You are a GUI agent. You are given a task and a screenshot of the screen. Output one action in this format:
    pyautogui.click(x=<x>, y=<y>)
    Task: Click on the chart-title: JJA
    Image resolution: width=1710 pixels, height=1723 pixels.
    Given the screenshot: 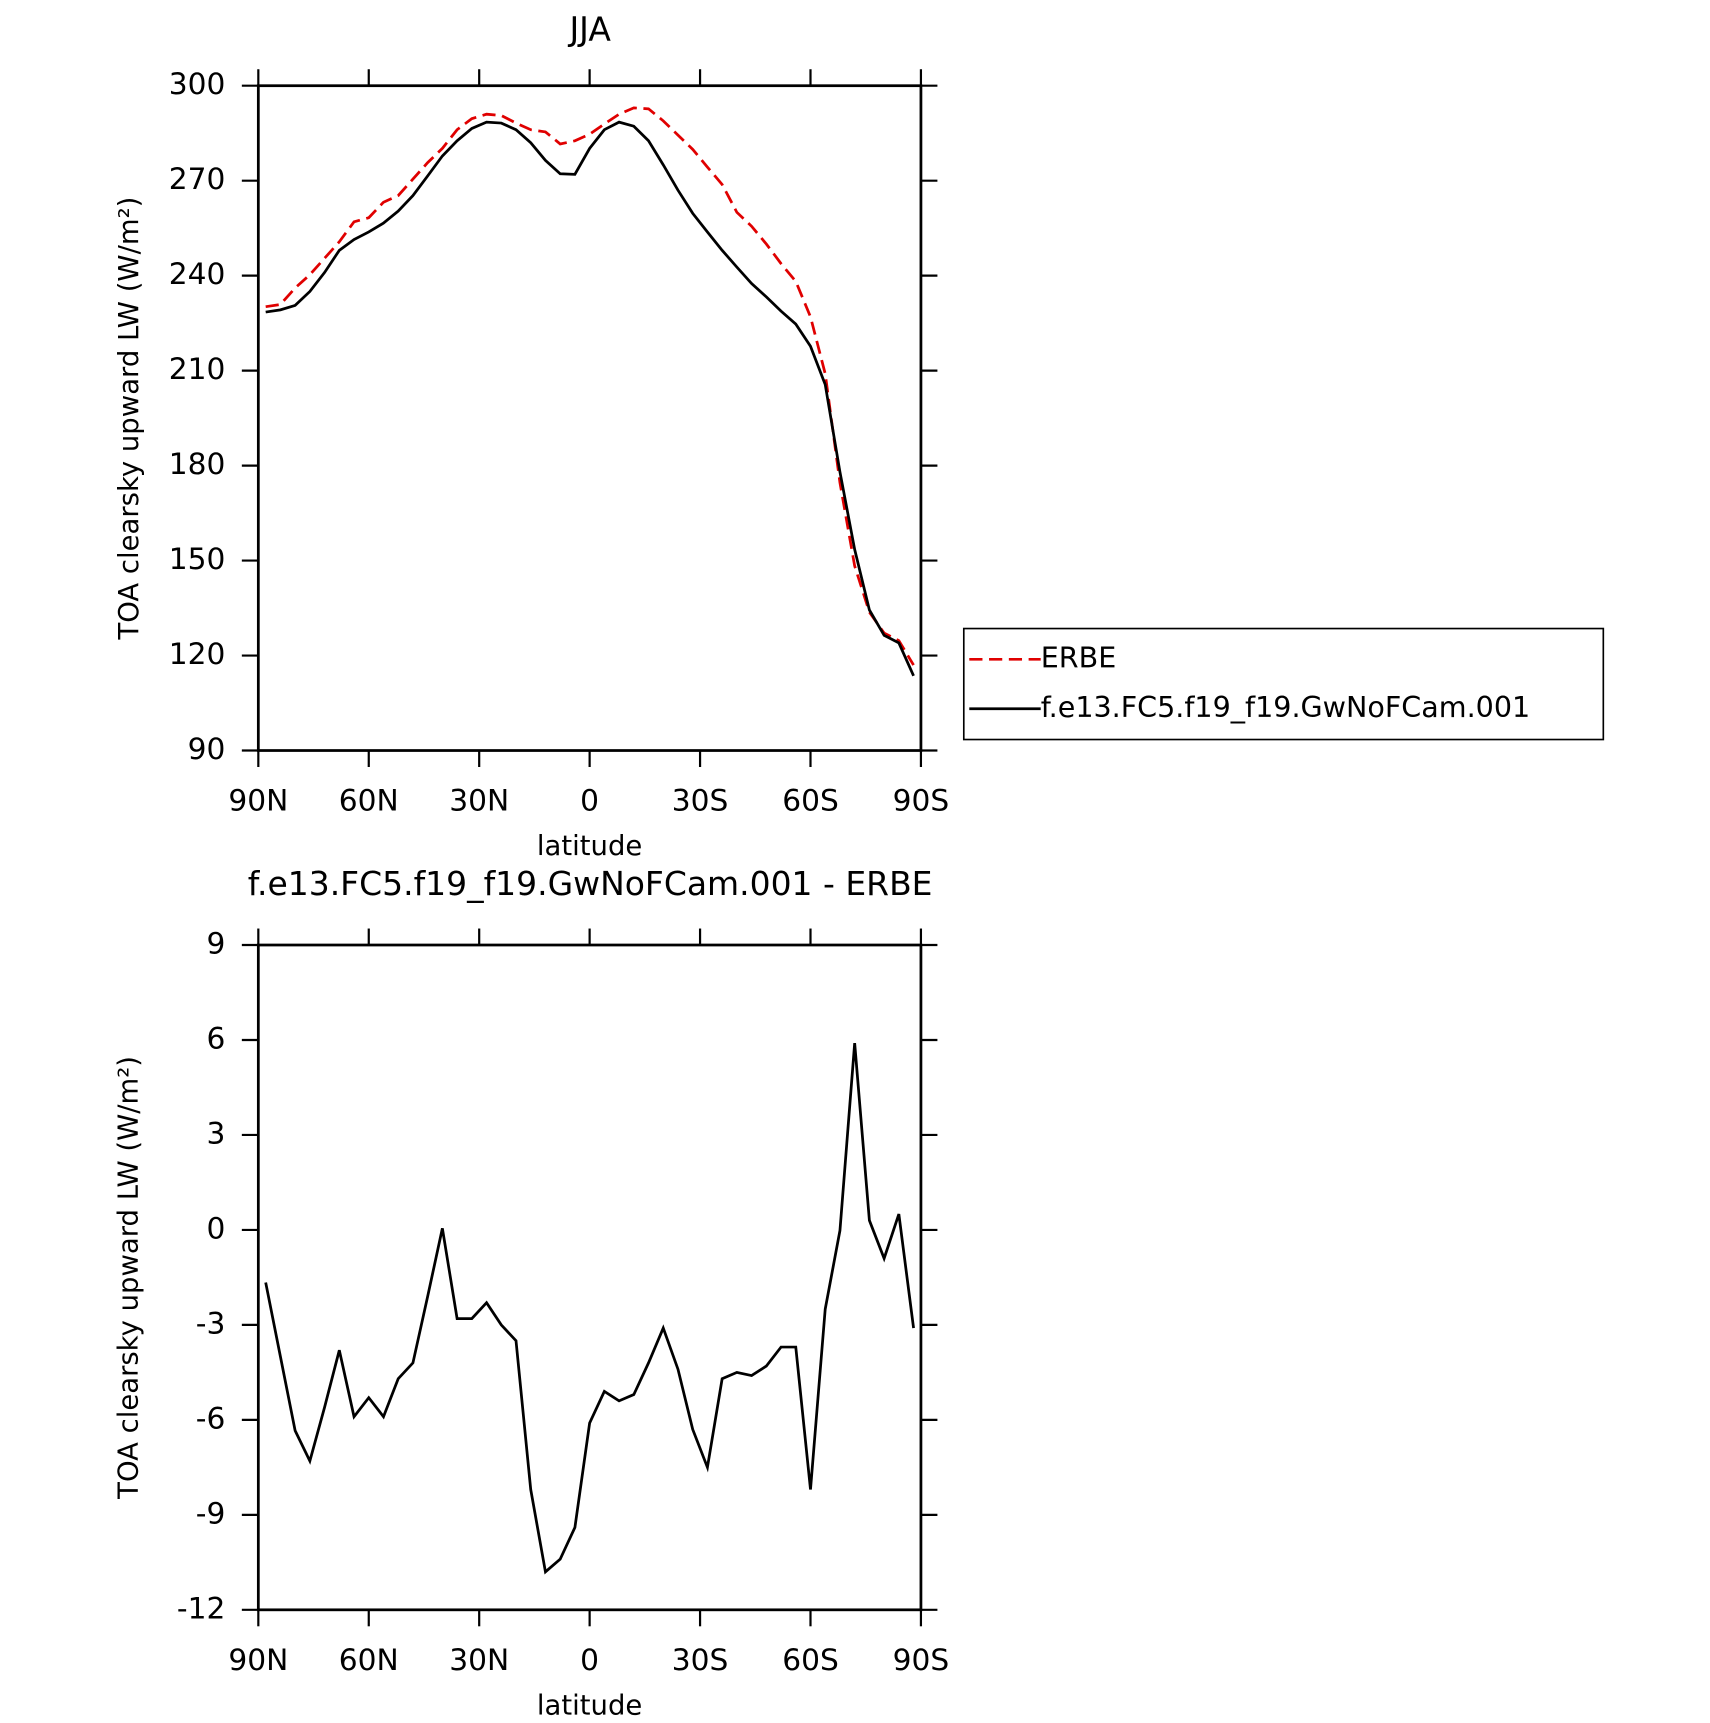 What is the action you would take?
    pyautogui.click(x=589, y=28)
    